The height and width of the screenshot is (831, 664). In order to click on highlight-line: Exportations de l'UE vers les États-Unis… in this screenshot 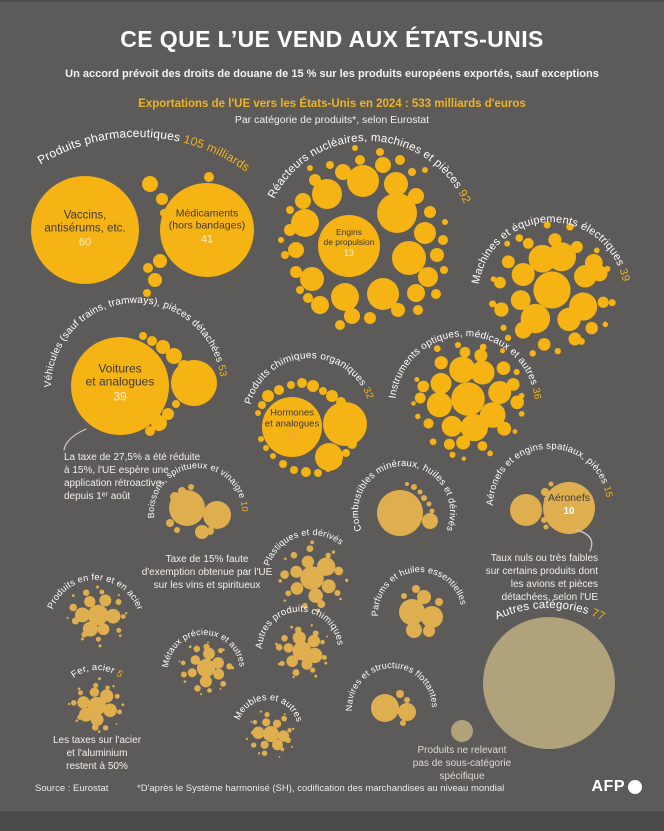, I will do `click(332, 104)`.